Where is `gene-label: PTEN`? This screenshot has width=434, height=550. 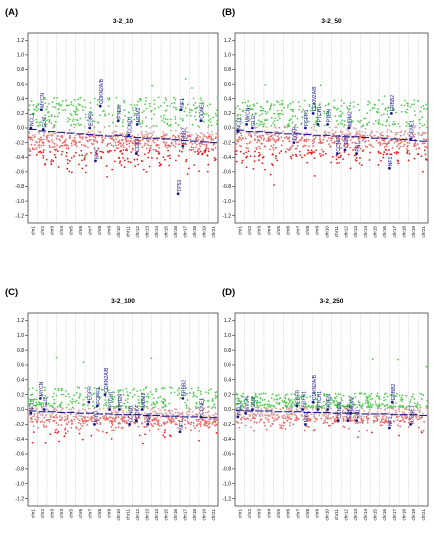
gene-label: PTEN is located at coordinates (329, 116).